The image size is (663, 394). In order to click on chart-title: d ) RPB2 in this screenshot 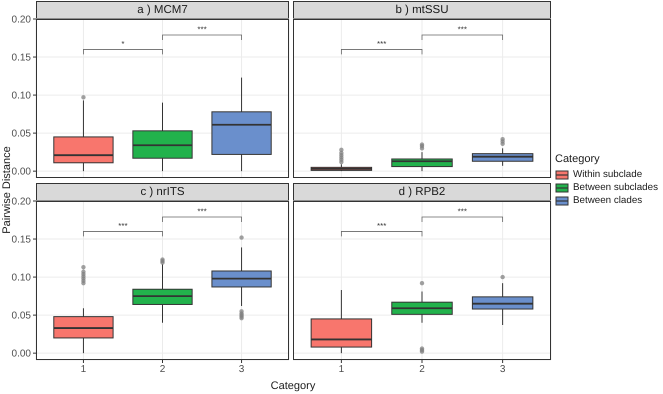, I will do `click(422, 192)`.